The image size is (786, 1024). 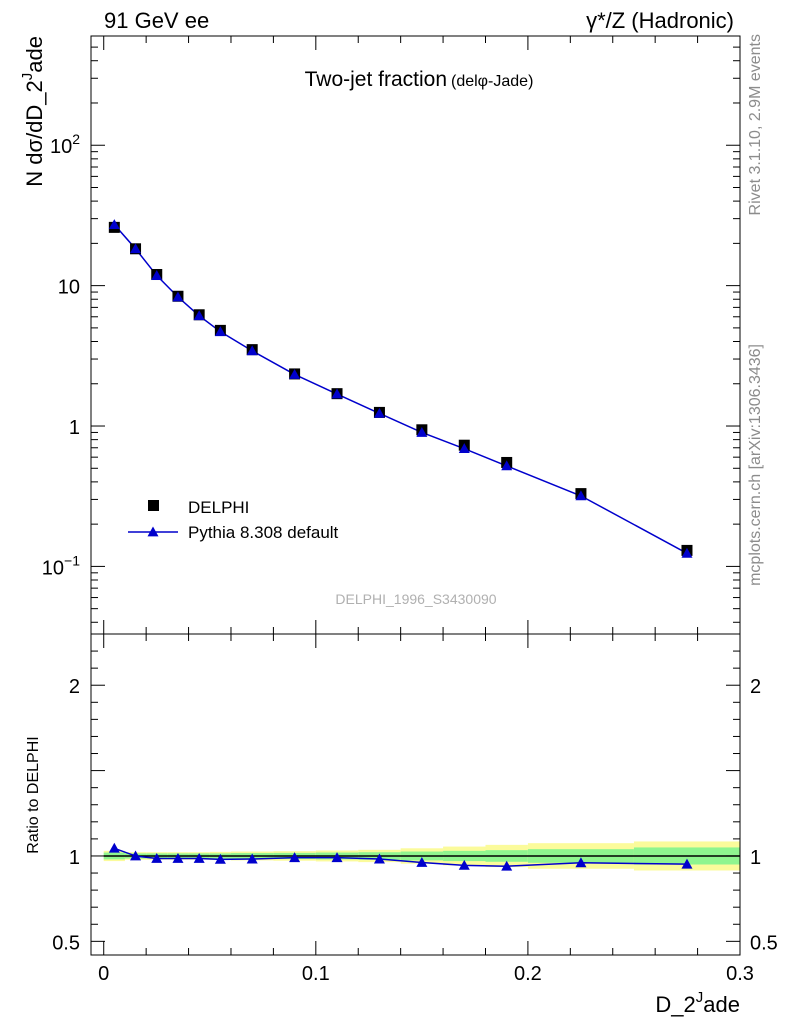 I want to click on y-tick-label-exponent: 2, so click(x=76, y=139).